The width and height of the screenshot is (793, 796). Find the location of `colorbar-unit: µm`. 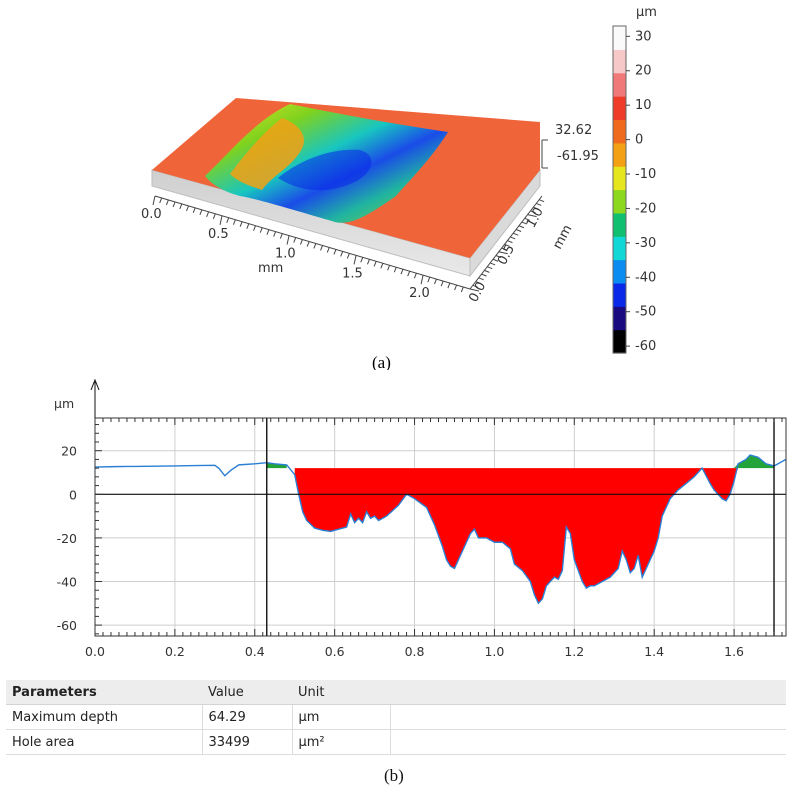

colorbar-unit: µm is located at coordinates (646, 12).